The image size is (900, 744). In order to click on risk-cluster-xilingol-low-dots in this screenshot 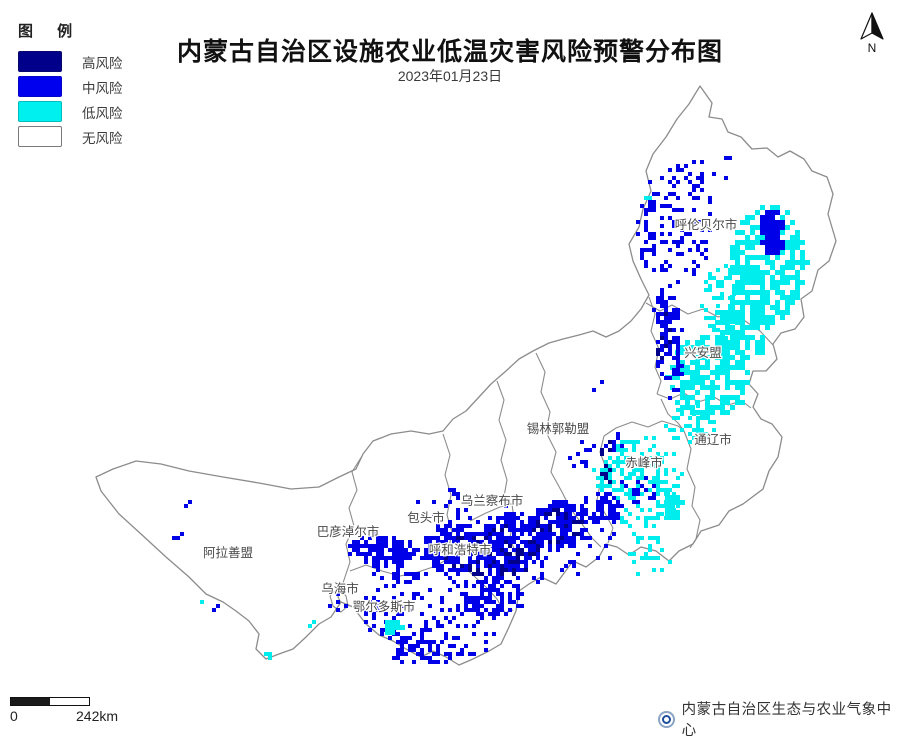, I will do `click(602, 480)`.